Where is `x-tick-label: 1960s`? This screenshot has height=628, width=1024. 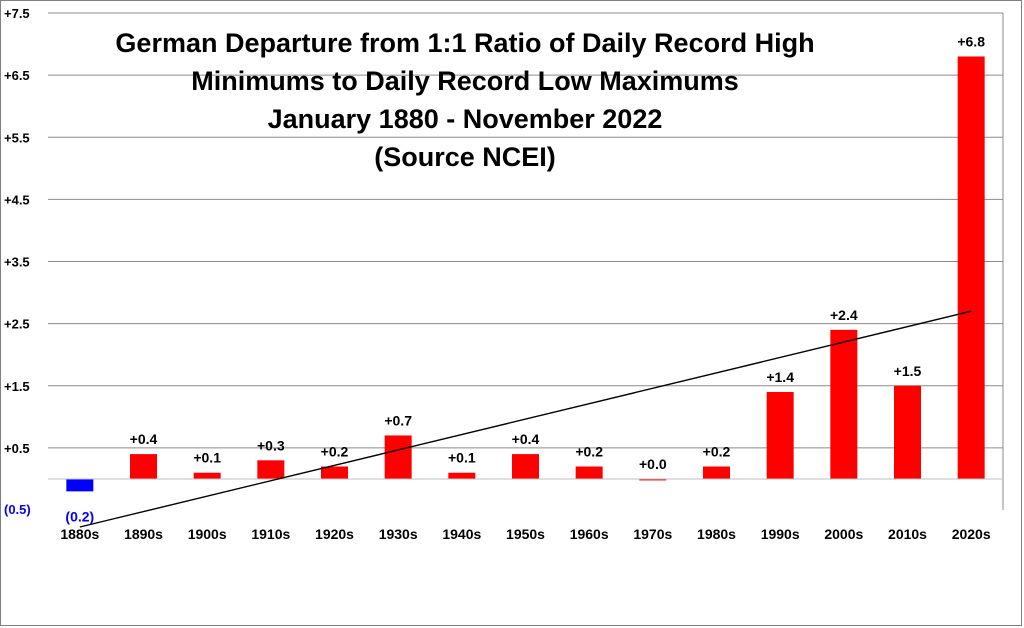 x-tick-label: 1960s is located at coordinates (589, 534).